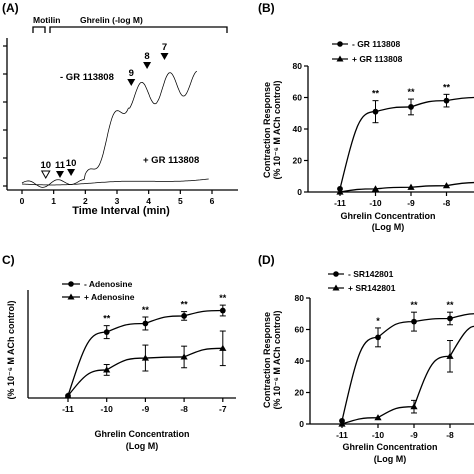 Image resolution: width=474 pixels, height=474 pixels. I want to click on panel-d-y-label-units: (% 10⁻⁶ M ACh control), so click(277, 359).